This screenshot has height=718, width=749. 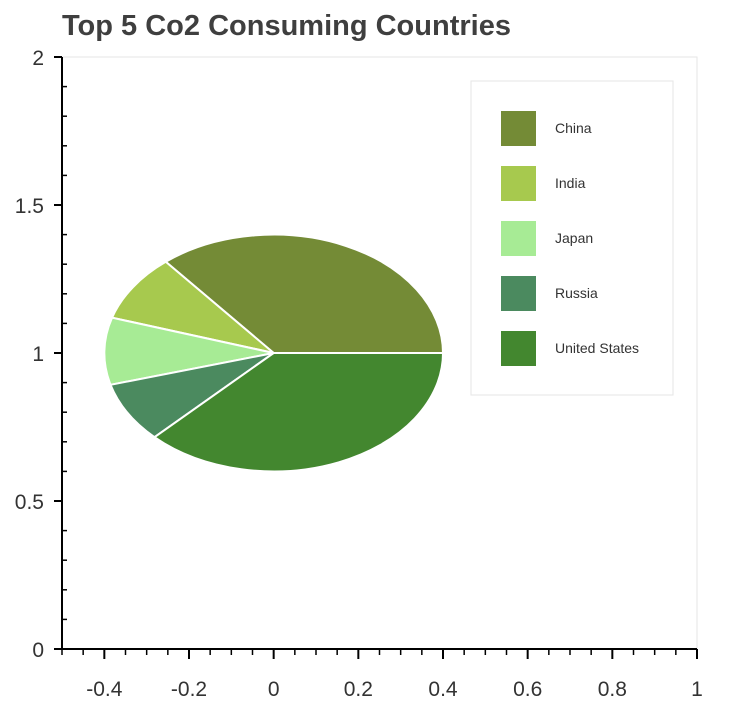 What do you see at coordinates (38, 650) in the screenshot?
I see `y-tick-label: 0` at bounding box center [38, 650].